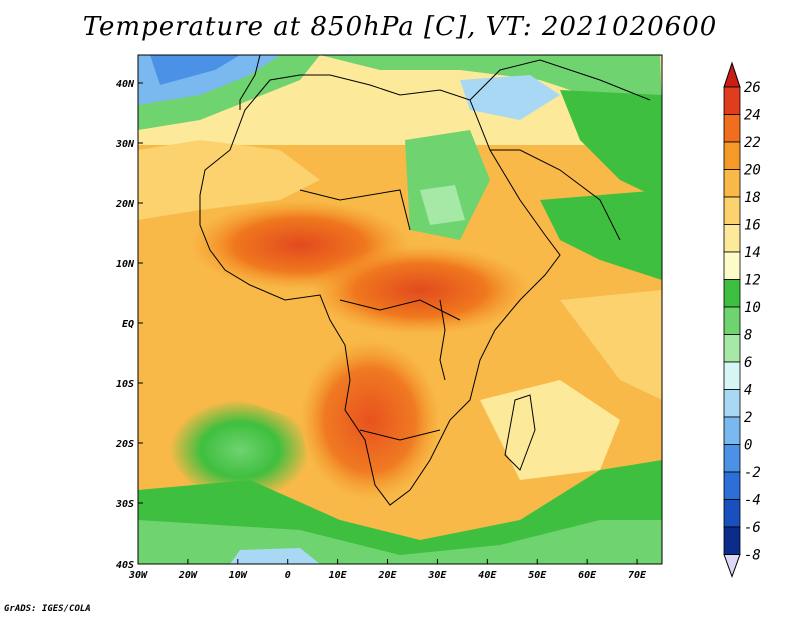 This screenshot has height=618, width=800. I want to click on x-tick-label: 60E, so click(587, 575).